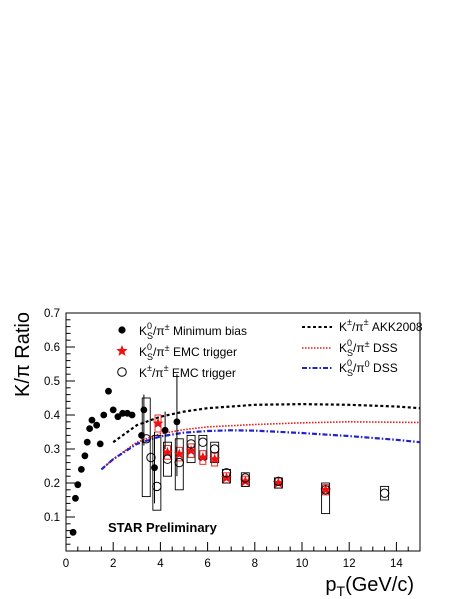  Describe the element at coordinates (113, 564) in the screenshot. I see `x-tick-label: 2` at that location.